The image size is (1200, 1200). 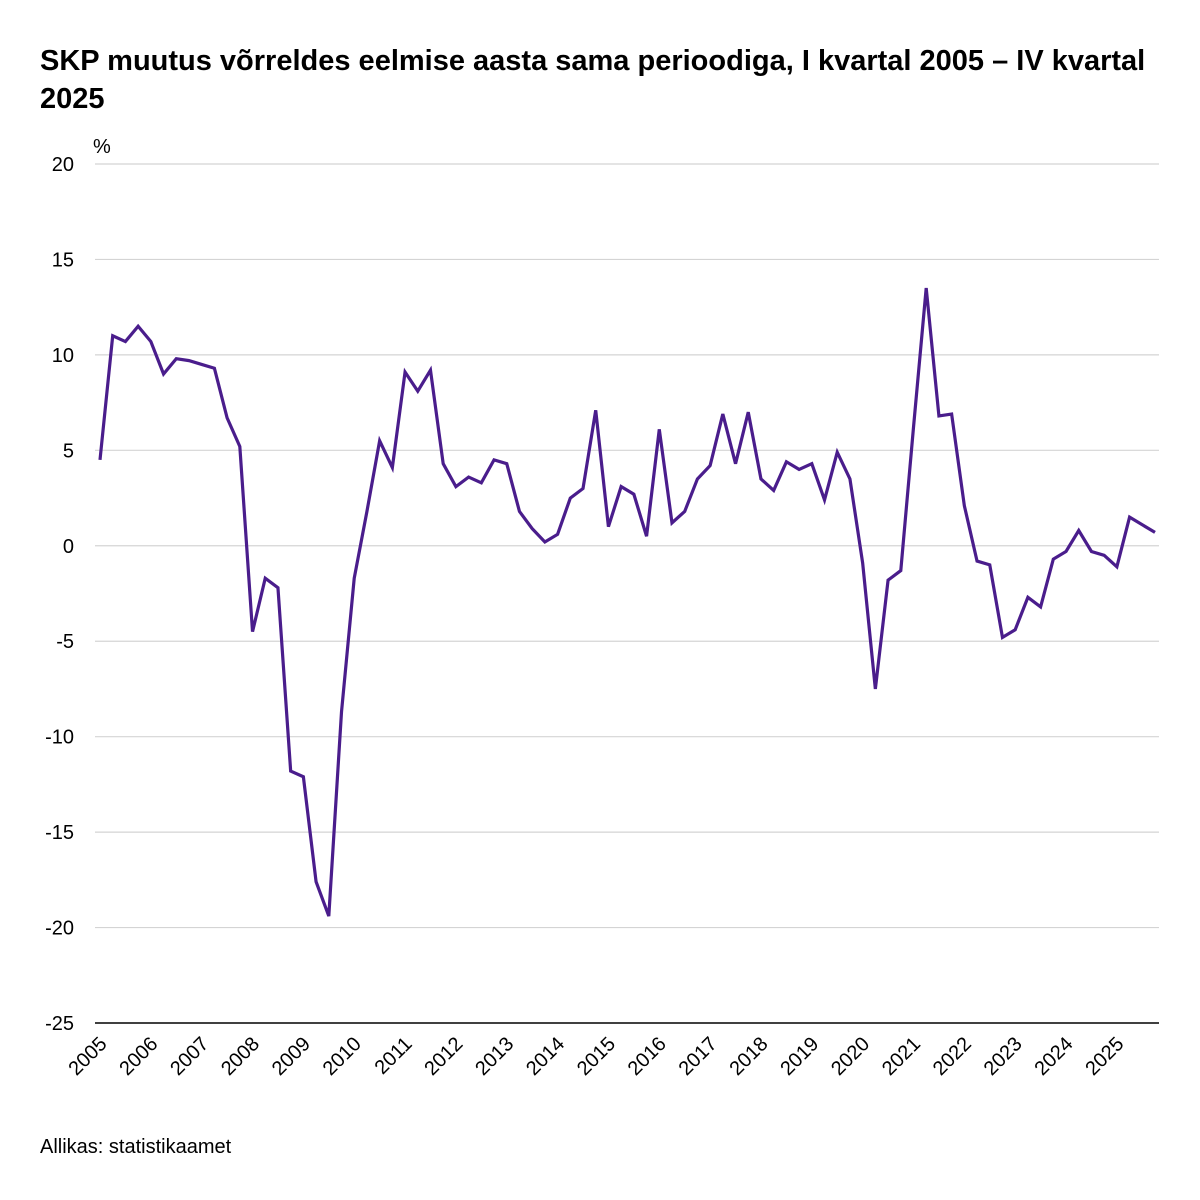 I want to click on x-tick-label: 2006, so click(x=138, y=1056).